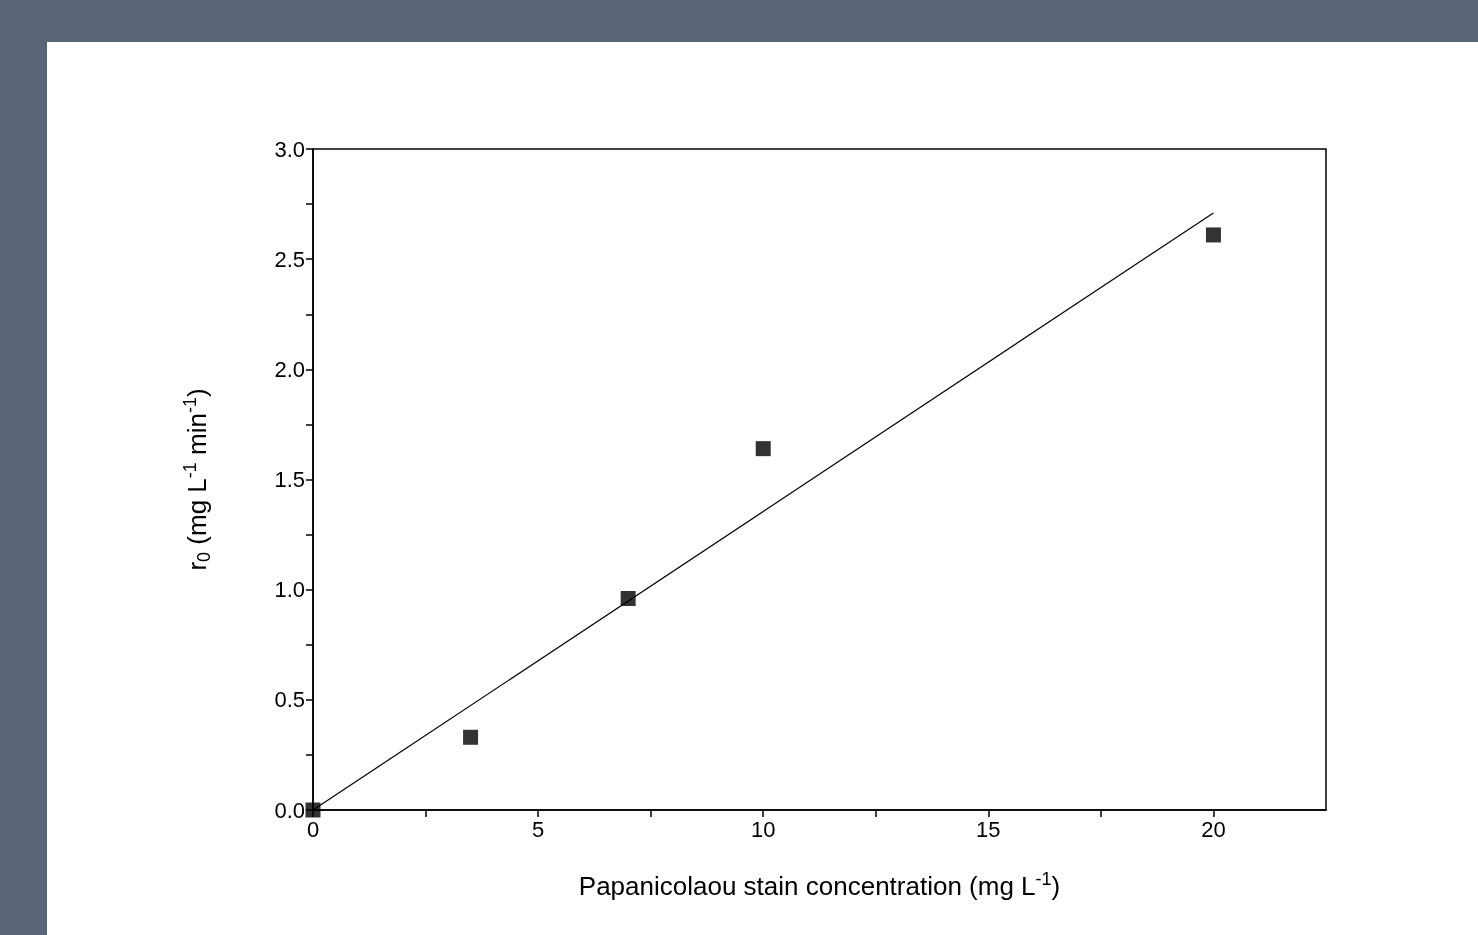 Image resolution: width=1478 pixels, height=935 pixels. What do you see at coordinates (289, 479) in the screenshot?
I see `y-tick-label: 1.5` at bounding box center [289, 479].